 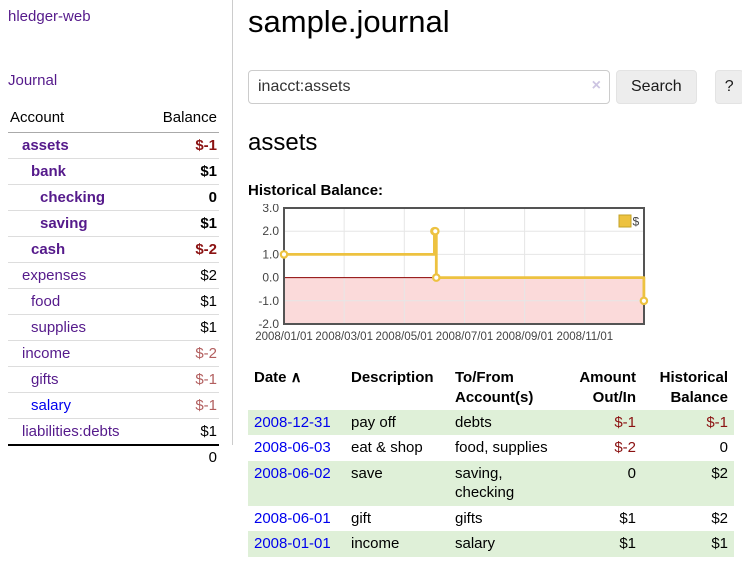 What do you see at coordinates (48, 249) in the screenshot?
I see `sidebar-account-link-cash: cash` at bounding box center [48, 249].